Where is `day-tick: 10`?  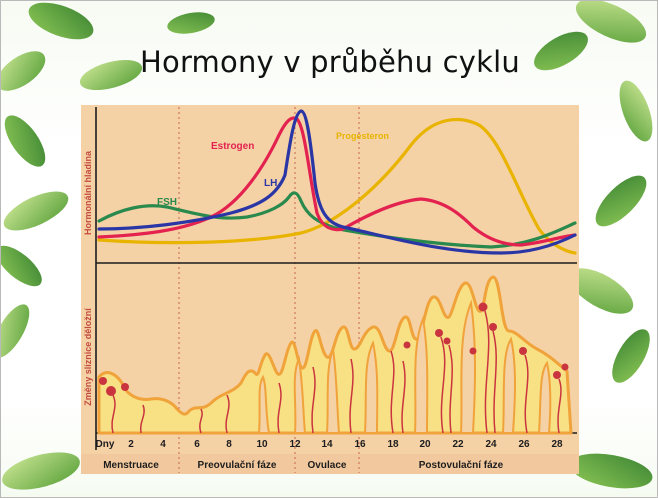 day-tick: 10 is located at coordinates (262, 444).